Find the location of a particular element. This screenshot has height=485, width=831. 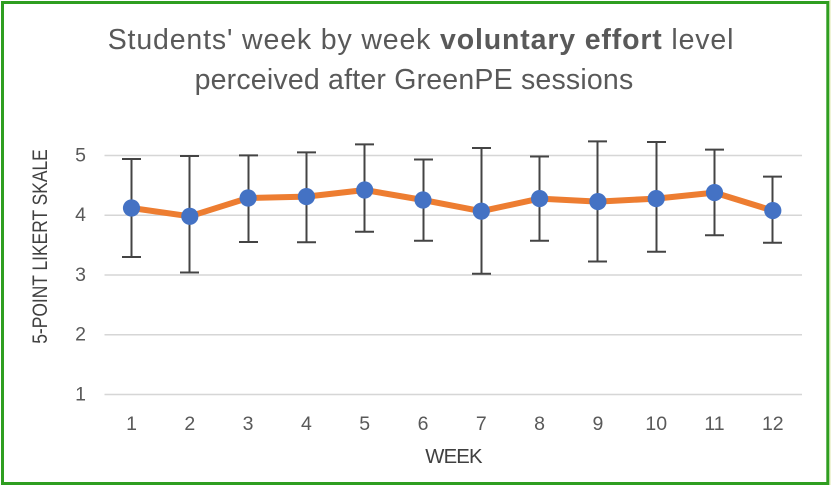

svg-text: 8 is located at coordinates (539, 424).